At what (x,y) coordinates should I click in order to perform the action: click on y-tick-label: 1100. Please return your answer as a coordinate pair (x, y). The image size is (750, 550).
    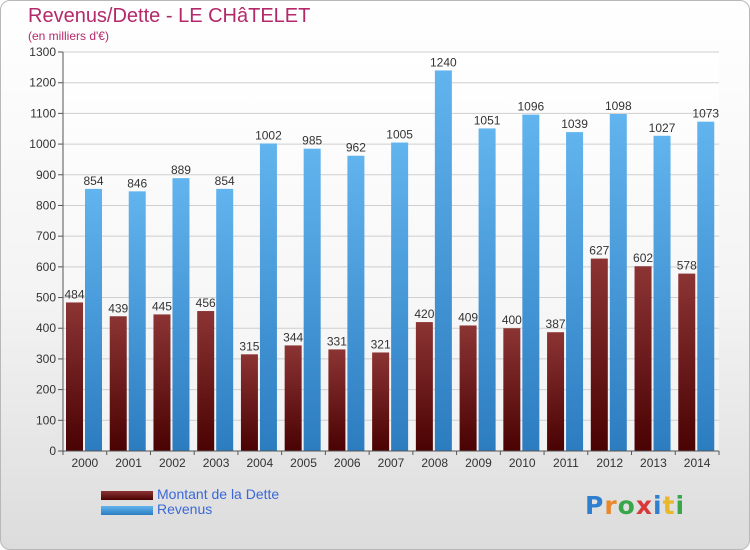
    Looking at the image, I should click on (43, 113).